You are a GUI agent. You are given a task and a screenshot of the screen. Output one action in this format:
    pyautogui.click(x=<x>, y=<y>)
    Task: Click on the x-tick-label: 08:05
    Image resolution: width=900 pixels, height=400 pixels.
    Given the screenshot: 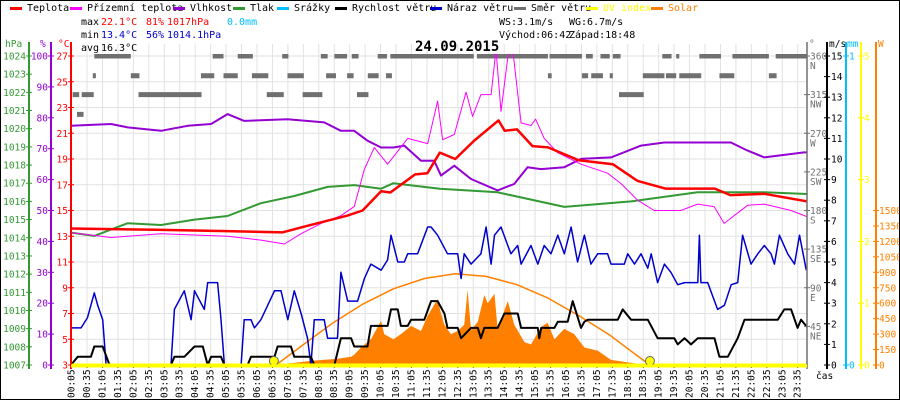 What is the action you would take?
    pyautogui.click(x=319, y=383)
    